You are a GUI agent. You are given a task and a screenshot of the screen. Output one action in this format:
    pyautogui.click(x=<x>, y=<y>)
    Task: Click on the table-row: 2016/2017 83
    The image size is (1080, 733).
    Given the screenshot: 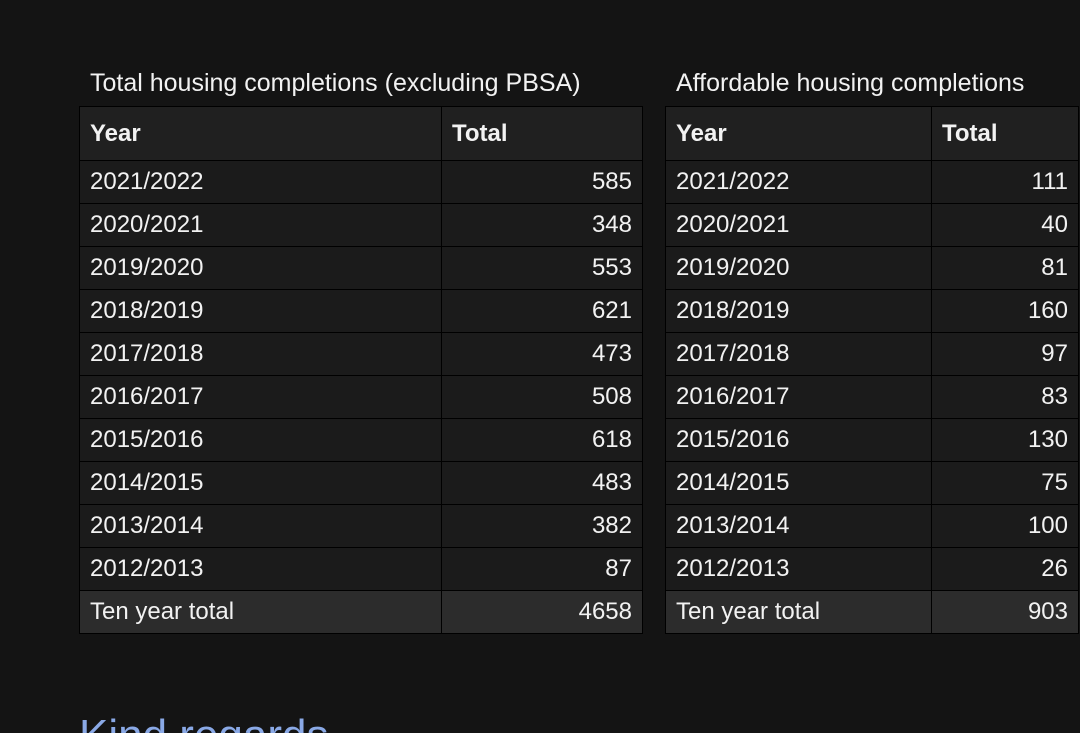 What is the action you would take?
    pyautogui.click(x=872, y=397)
    